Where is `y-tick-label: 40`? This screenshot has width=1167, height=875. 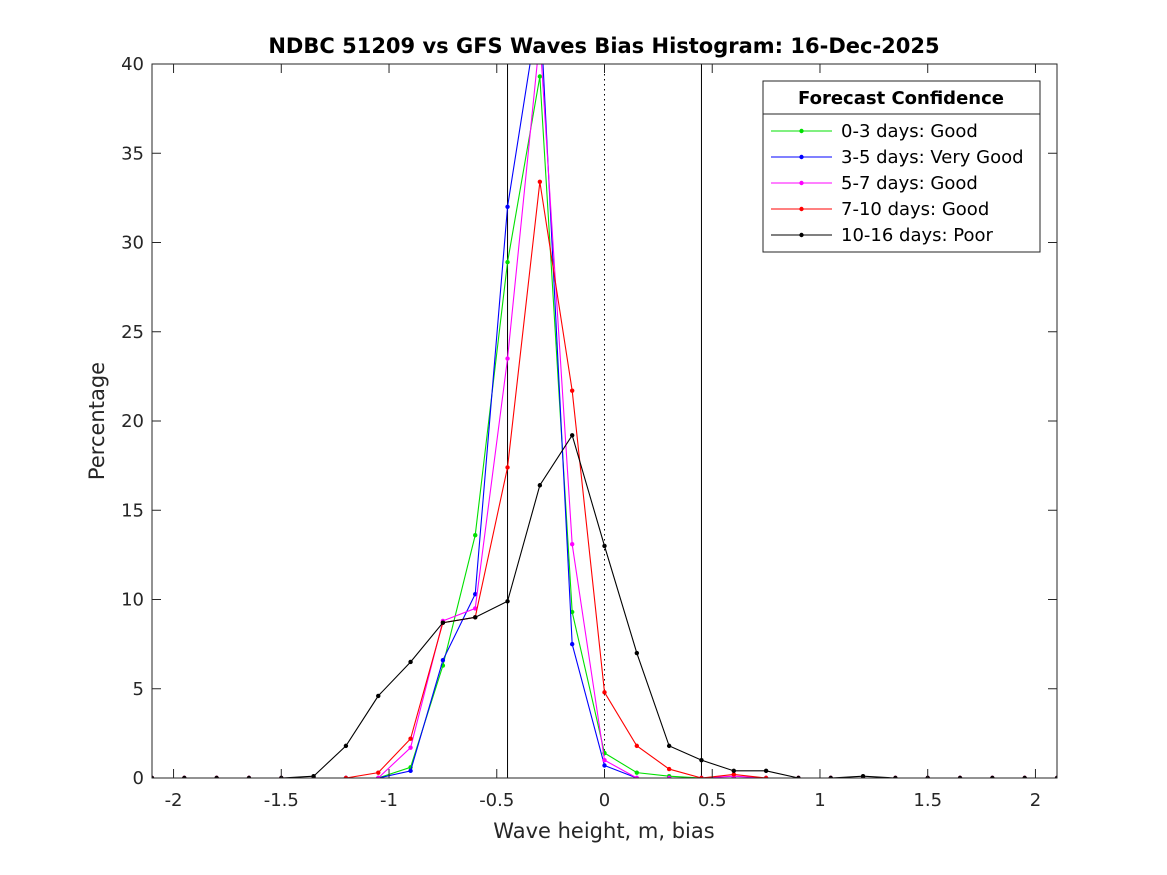 y-tick-label: 40 is located at coordinates (132, 64).